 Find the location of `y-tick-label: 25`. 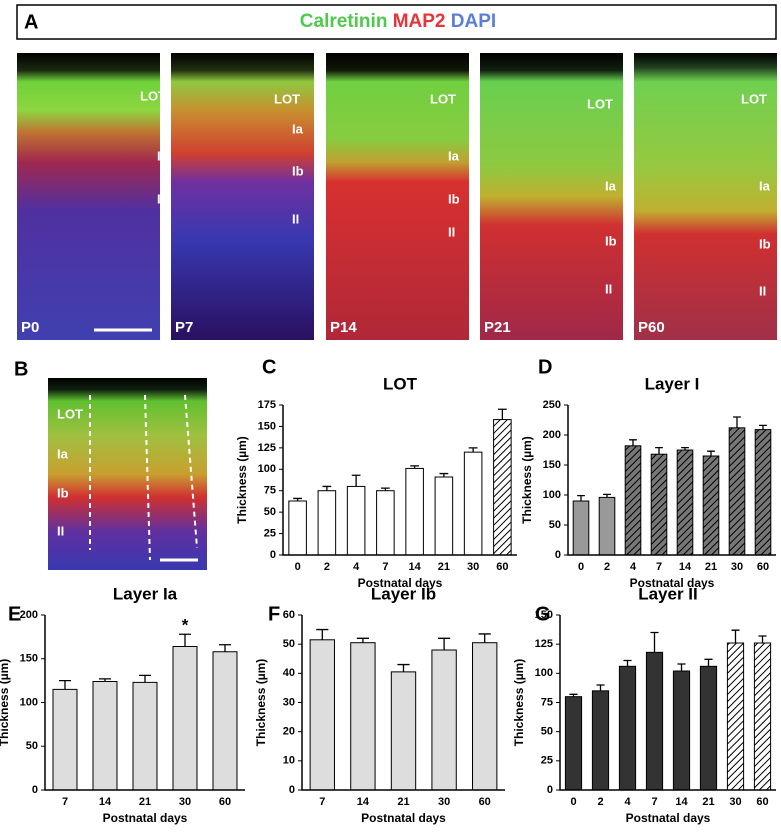

y-tick-label: 25 is located at coordinates (547, 761).